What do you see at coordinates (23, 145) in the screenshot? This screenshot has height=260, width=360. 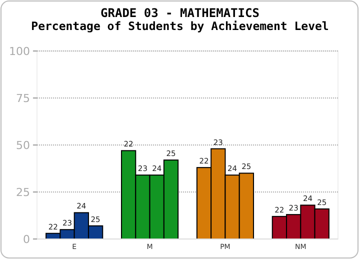 I see `y-tick-label: 50` at bounding box center [23, 145].